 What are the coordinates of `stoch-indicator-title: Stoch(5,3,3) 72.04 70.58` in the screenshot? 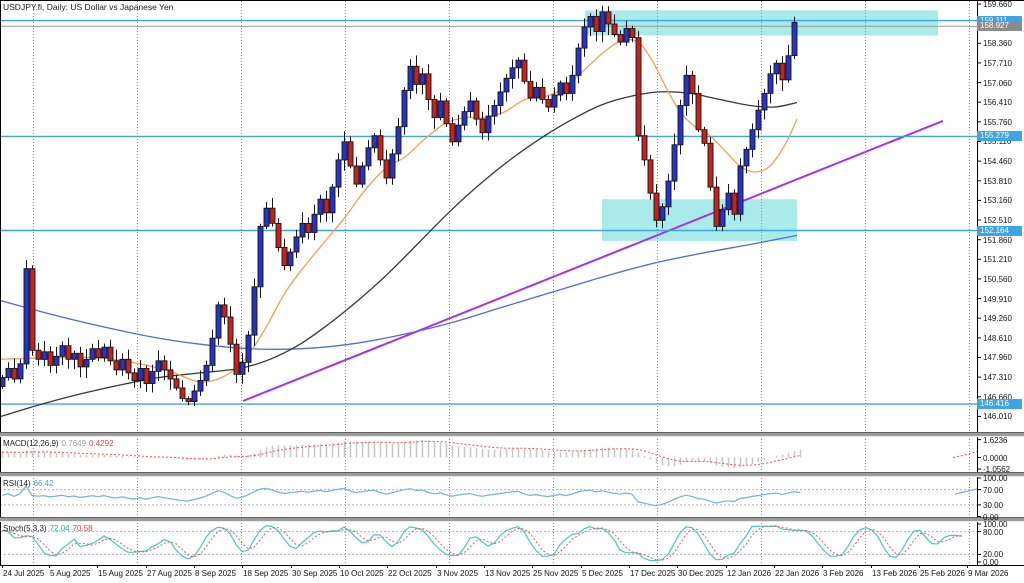 It's located at (49, 528).